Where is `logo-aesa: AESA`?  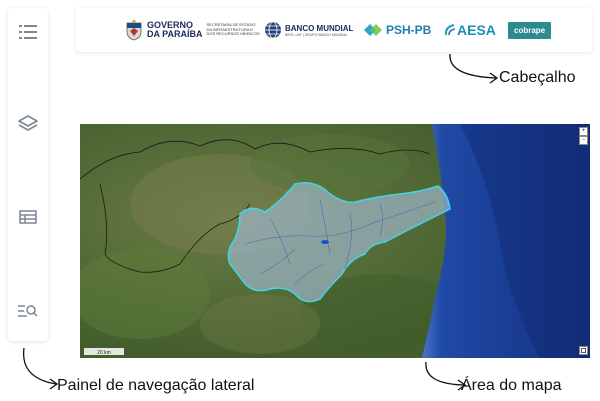 logo-aesa: AESA is located at coordinates (470, 30).